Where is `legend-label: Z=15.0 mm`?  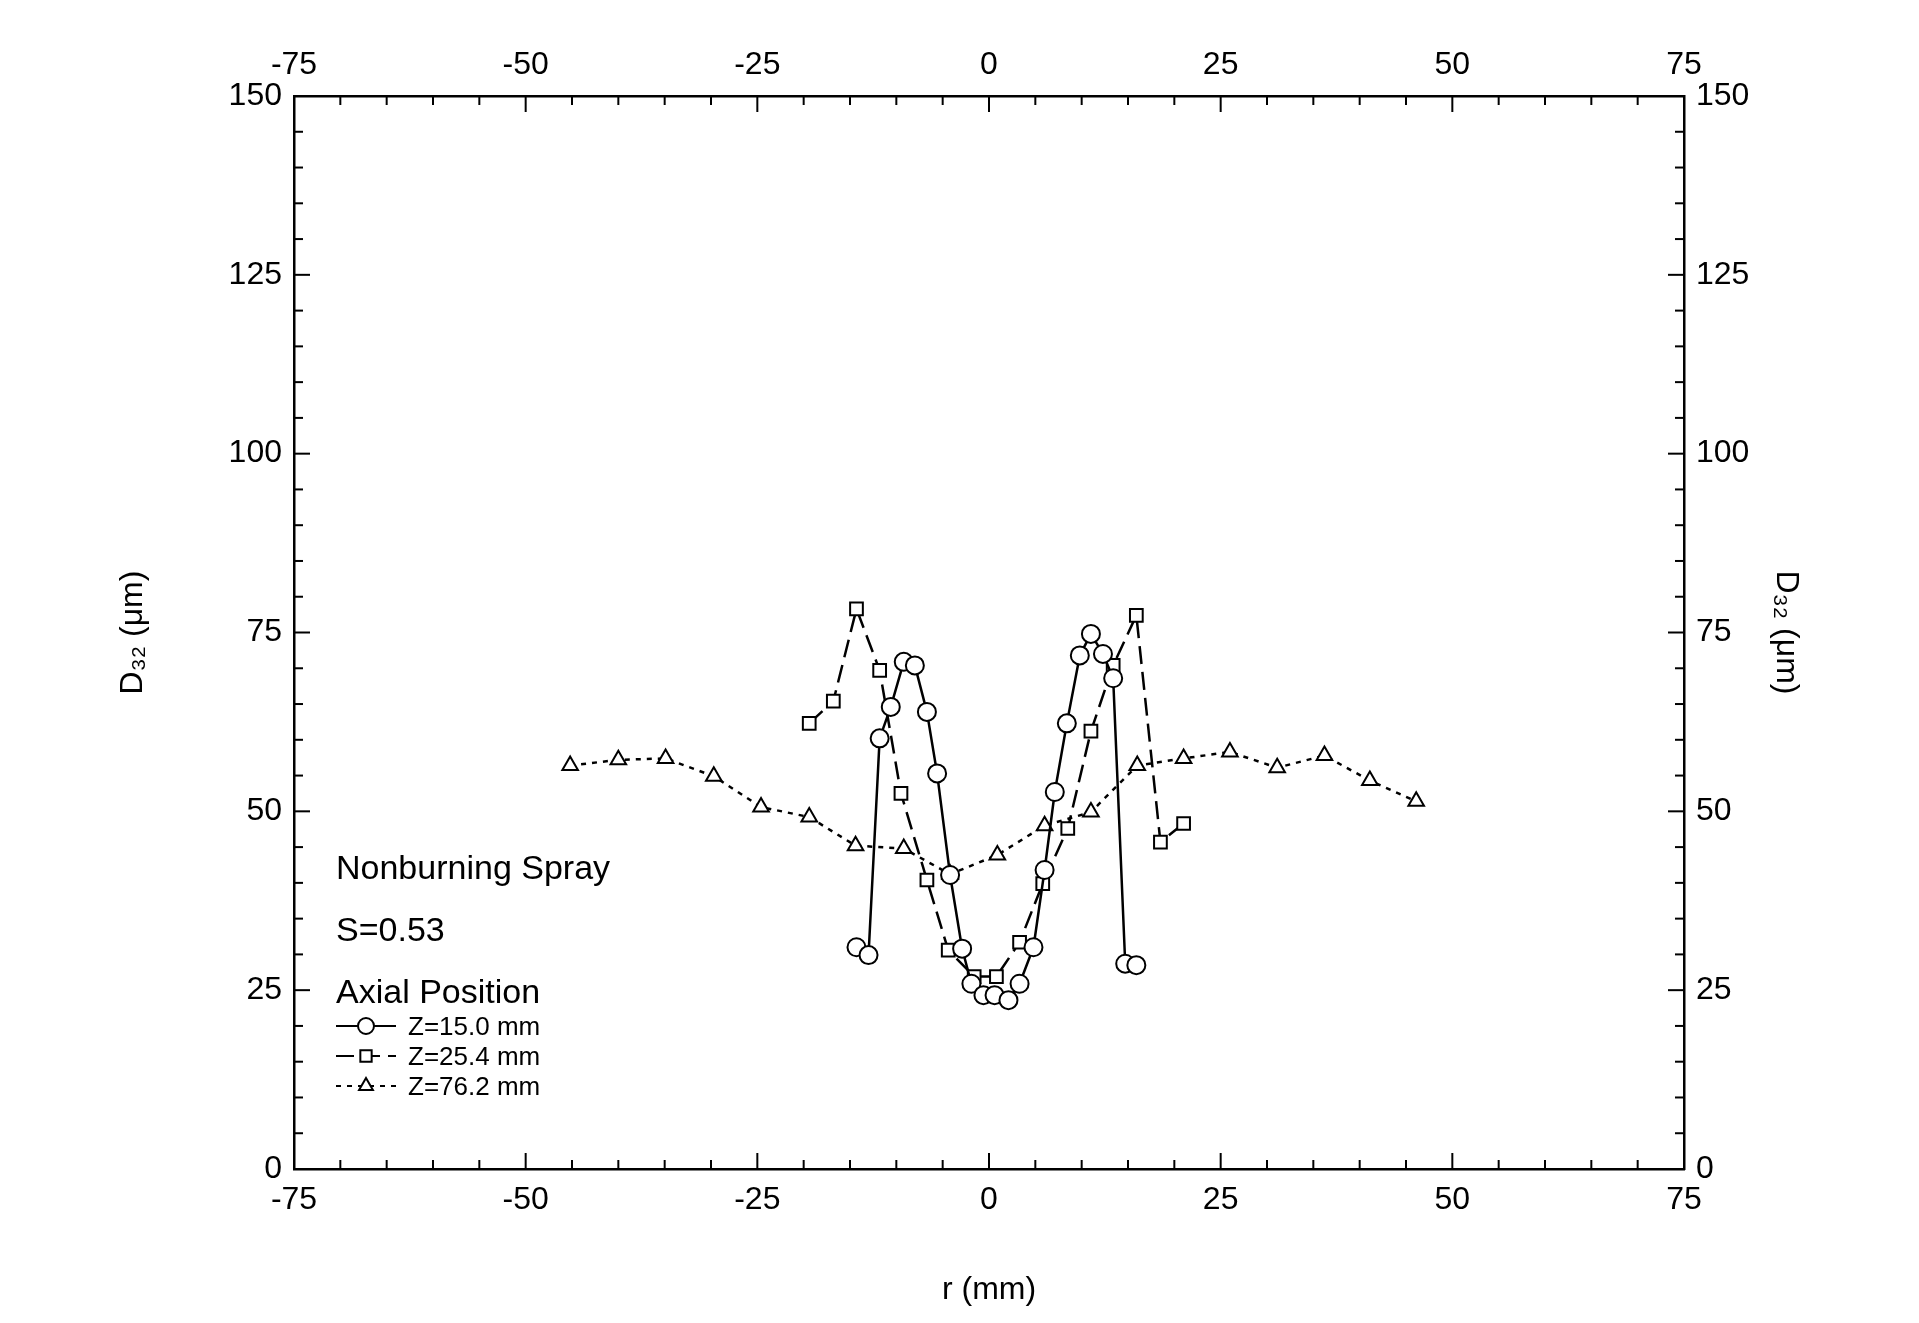
legend-label: Z=15.0 mm is located at coordinates (474, 1026).